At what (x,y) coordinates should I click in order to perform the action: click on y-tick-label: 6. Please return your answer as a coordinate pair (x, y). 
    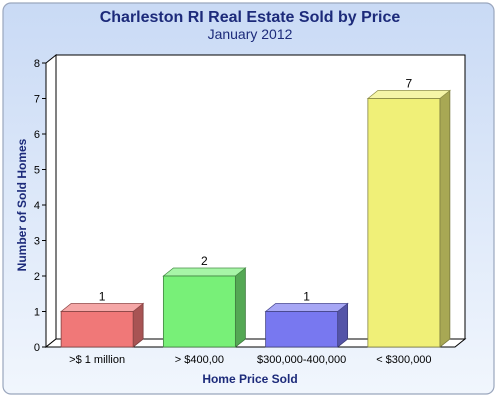
    Looking at the image, I should click on (37, 135).